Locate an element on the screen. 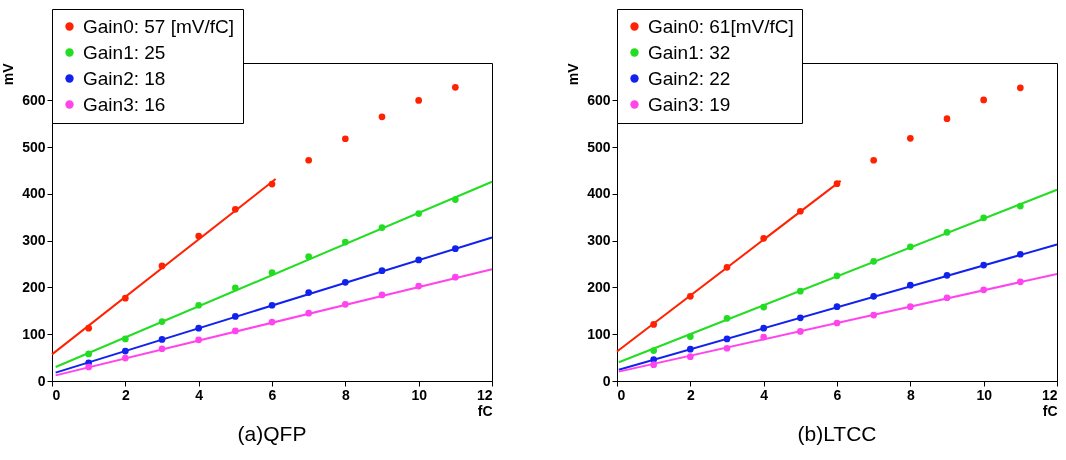 The height and width of the screenshot is (460, 1066). legend-label: Gain2: 18 is located at coordinates (124, 78).